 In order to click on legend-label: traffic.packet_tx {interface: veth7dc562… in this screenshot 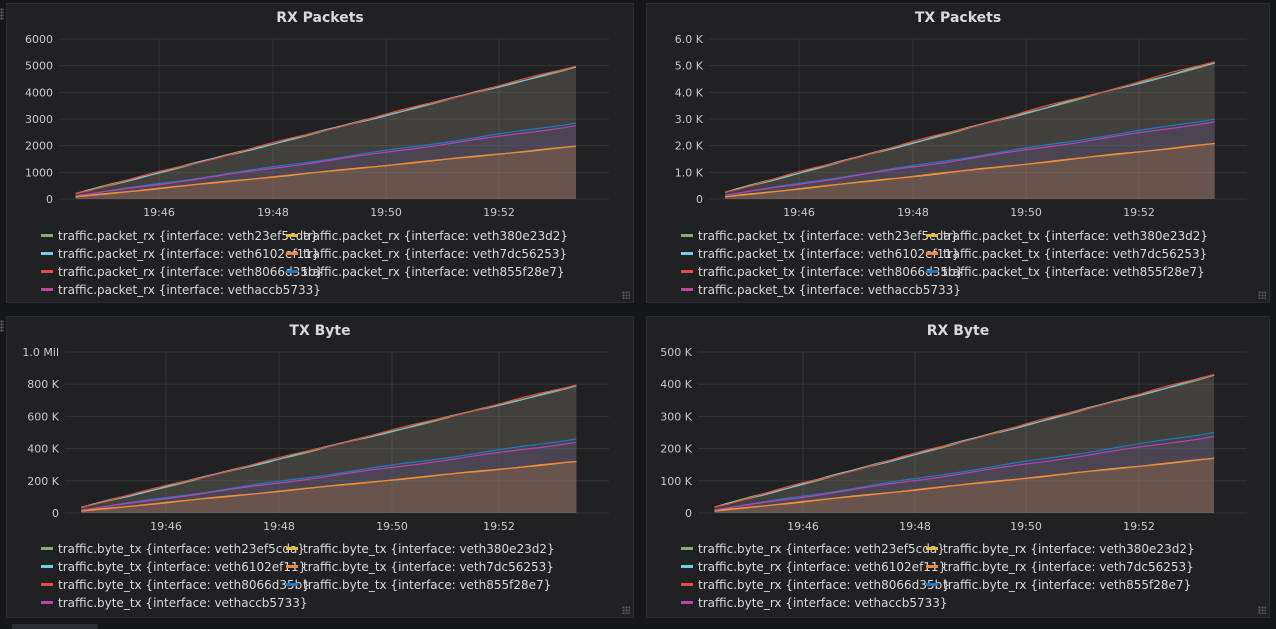, I will do `click(1075, 254)`.